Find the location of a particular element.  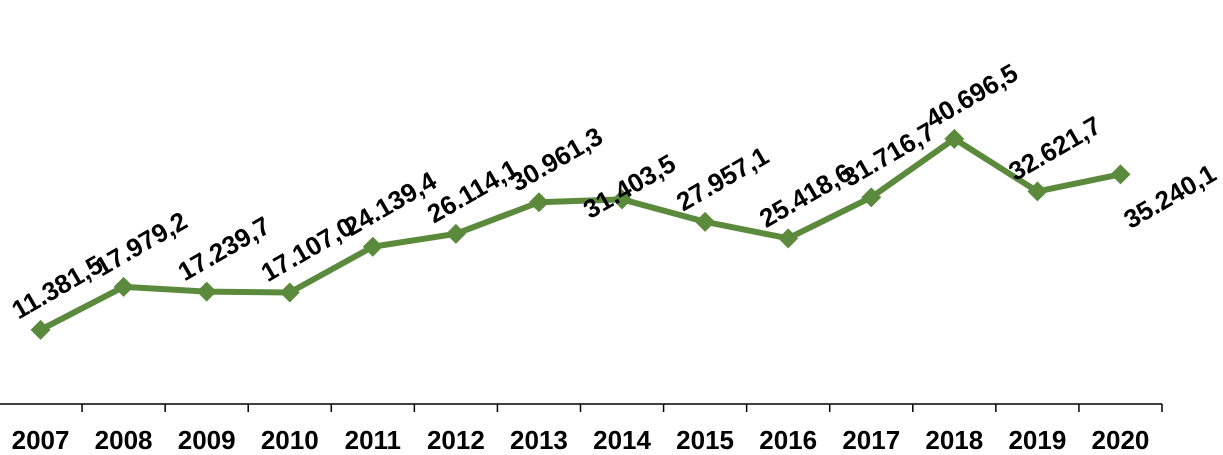

x-tick-label: 2011 is located at coordinates (373, 440).